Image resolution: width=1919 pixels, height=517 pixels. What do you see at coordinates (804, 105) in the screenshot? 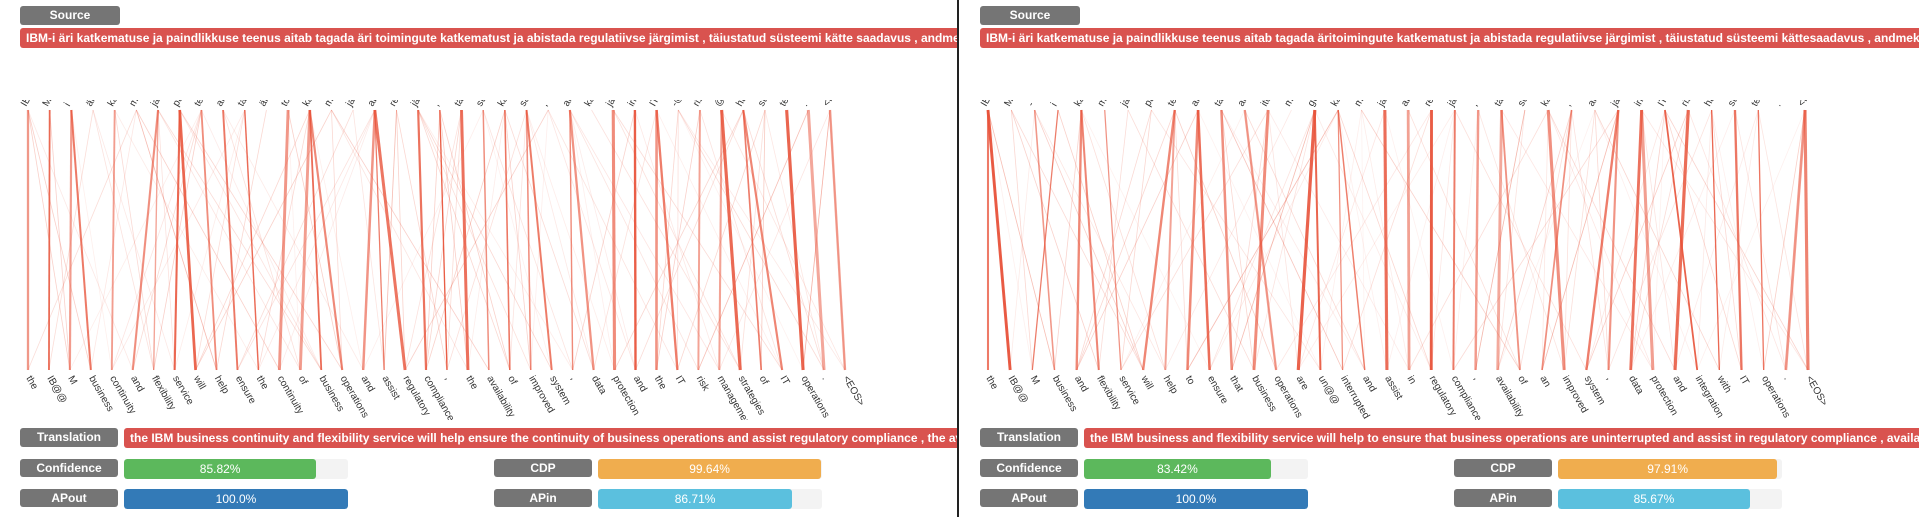
I see `source-token: .` at bounding box center [804, 105].